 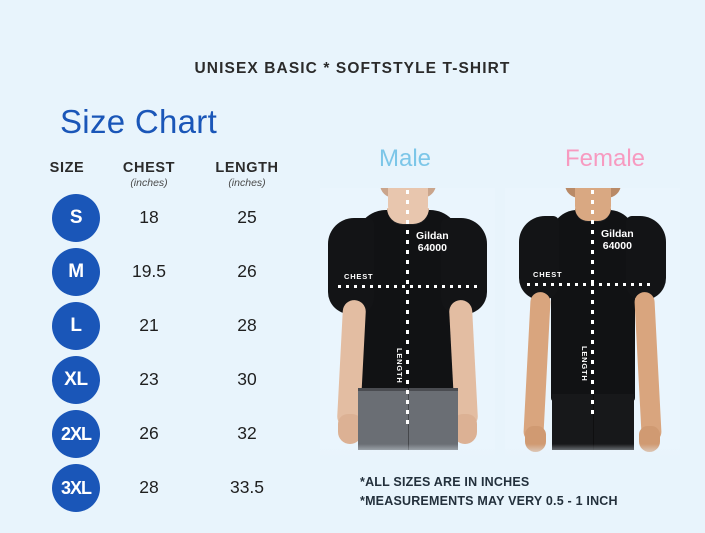 What do you see at coordinates (584, 364) in the screenshot?
I see `female-length-label: LENGTH` at bounding box center [584, 364].